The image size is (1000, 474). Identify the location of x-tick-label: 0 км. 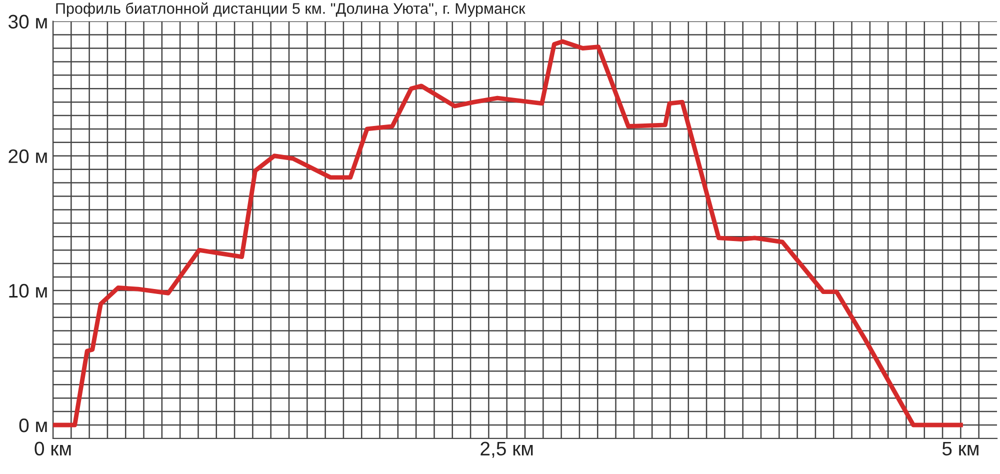
(52, 449).